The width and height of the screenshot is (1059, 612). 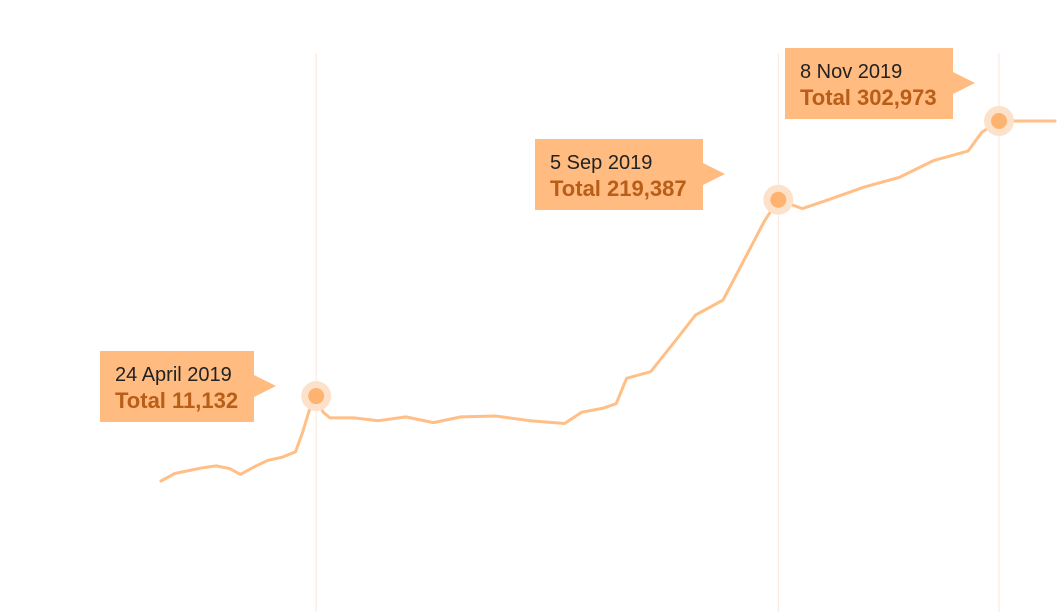 I want to click on callout-september: 5 Sep 2019 Total 219,387, so click(x=630, y=174).